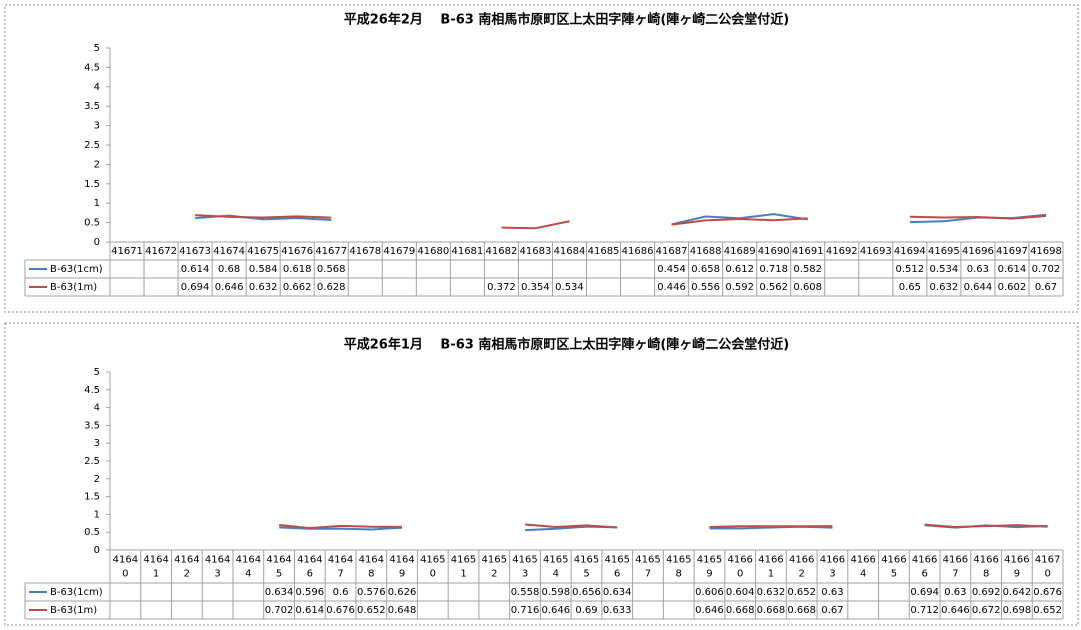 The image size is (1081, 630). What do you see at coordinates (709, 592) in the screenshot?
I see `data-table-value: 0.606` at bounding box center [709, 592].